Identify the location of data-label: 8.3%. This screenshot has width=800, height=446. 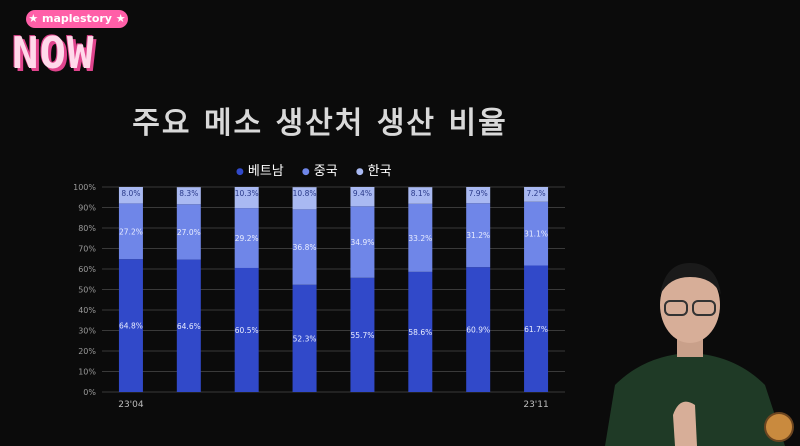
(188, 193).